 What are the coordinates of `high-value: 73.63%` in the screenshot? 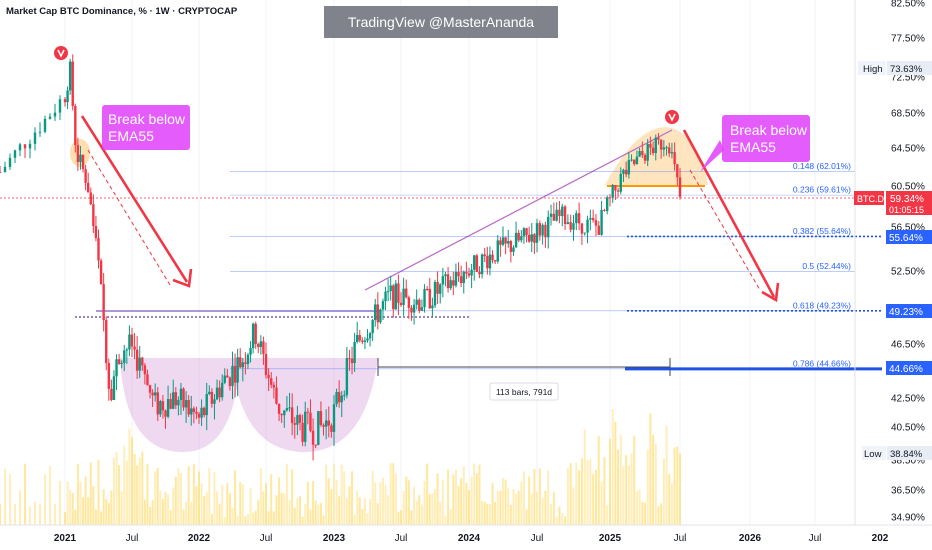 It's located at (906, 69).